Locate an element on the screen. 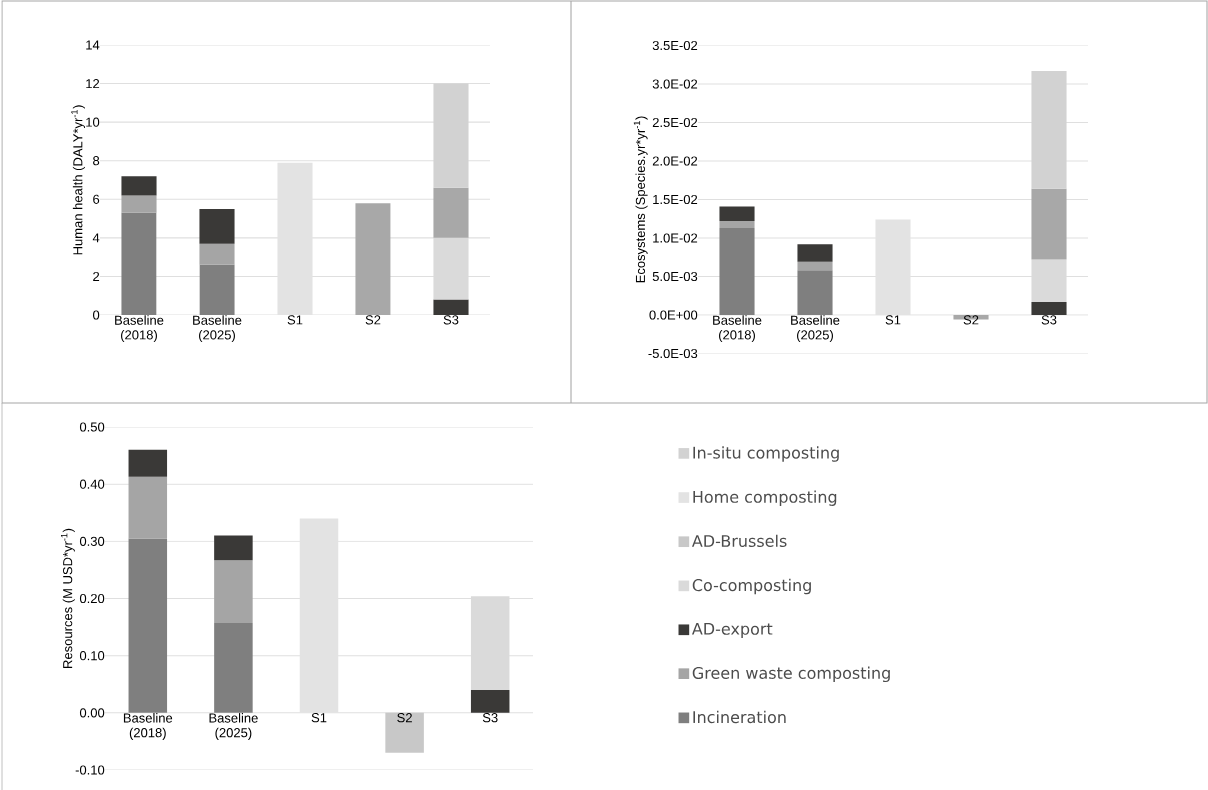 The height and width of the screenshot is (790, 1208). y-tick-label: 2.5E-02 is located at coordinates (675, 122).